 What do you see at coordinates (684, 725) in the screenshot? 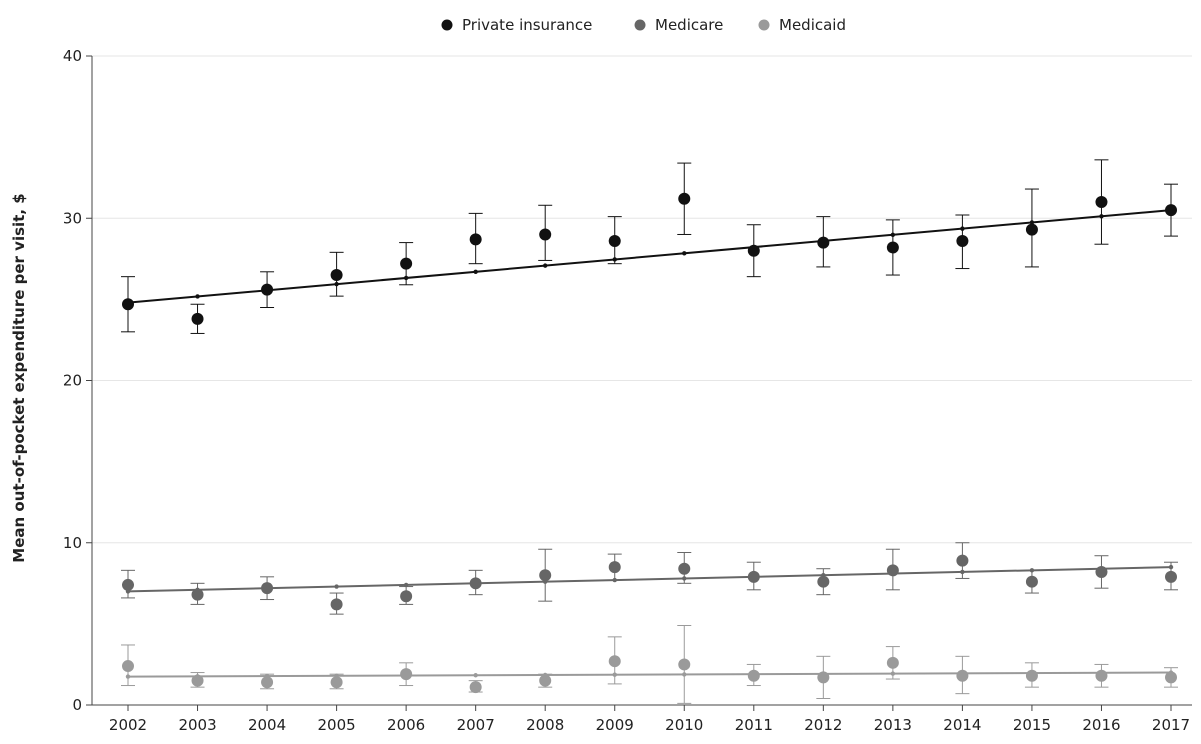
I see `x-tick-label: 2010` at bounding box center [684, 725].